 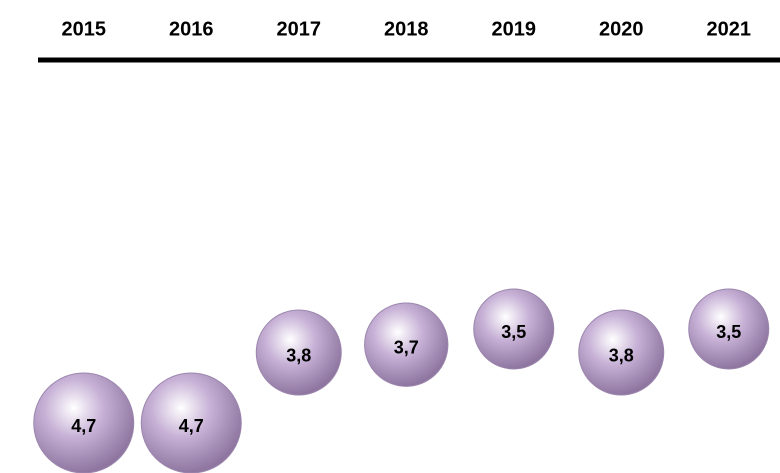 What do you see at coordinates (514, 29) in the screenshot?
I see `year-label: 2019` at bounding box center [514, 29].